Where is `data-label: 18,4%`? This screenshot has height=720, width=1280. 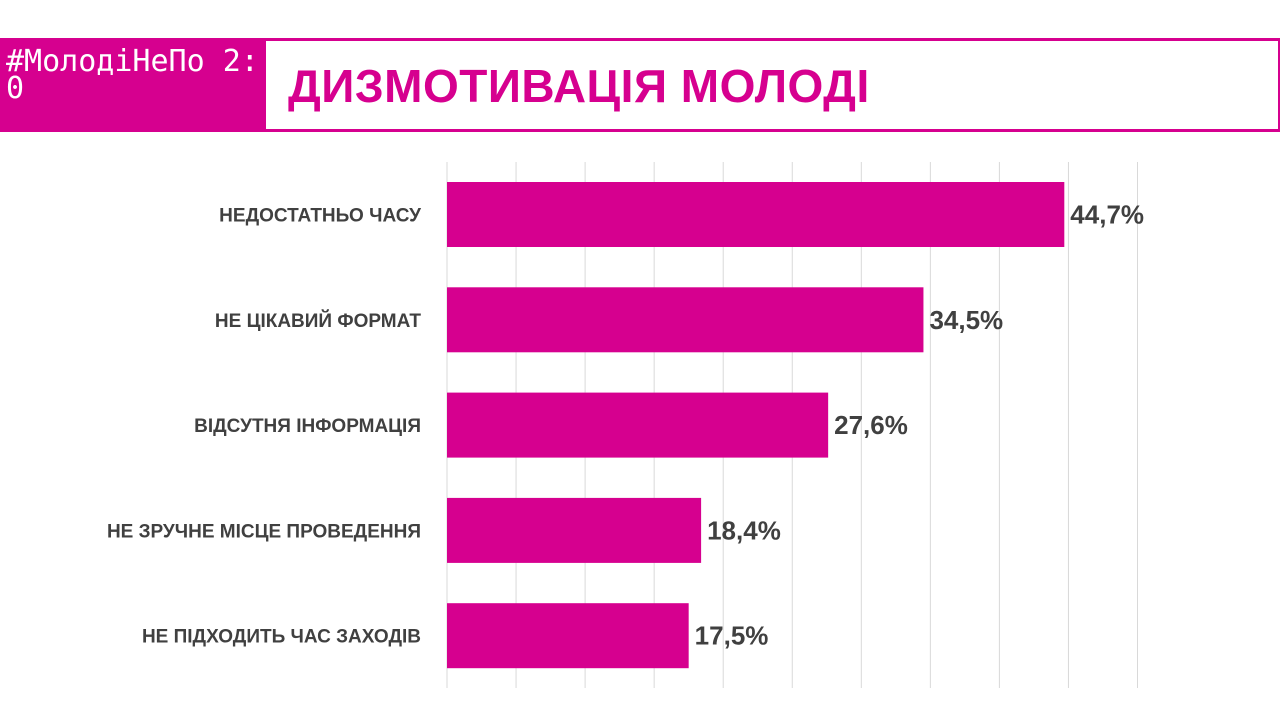 data-label: 18,4% is located at coordinates (744, 530).